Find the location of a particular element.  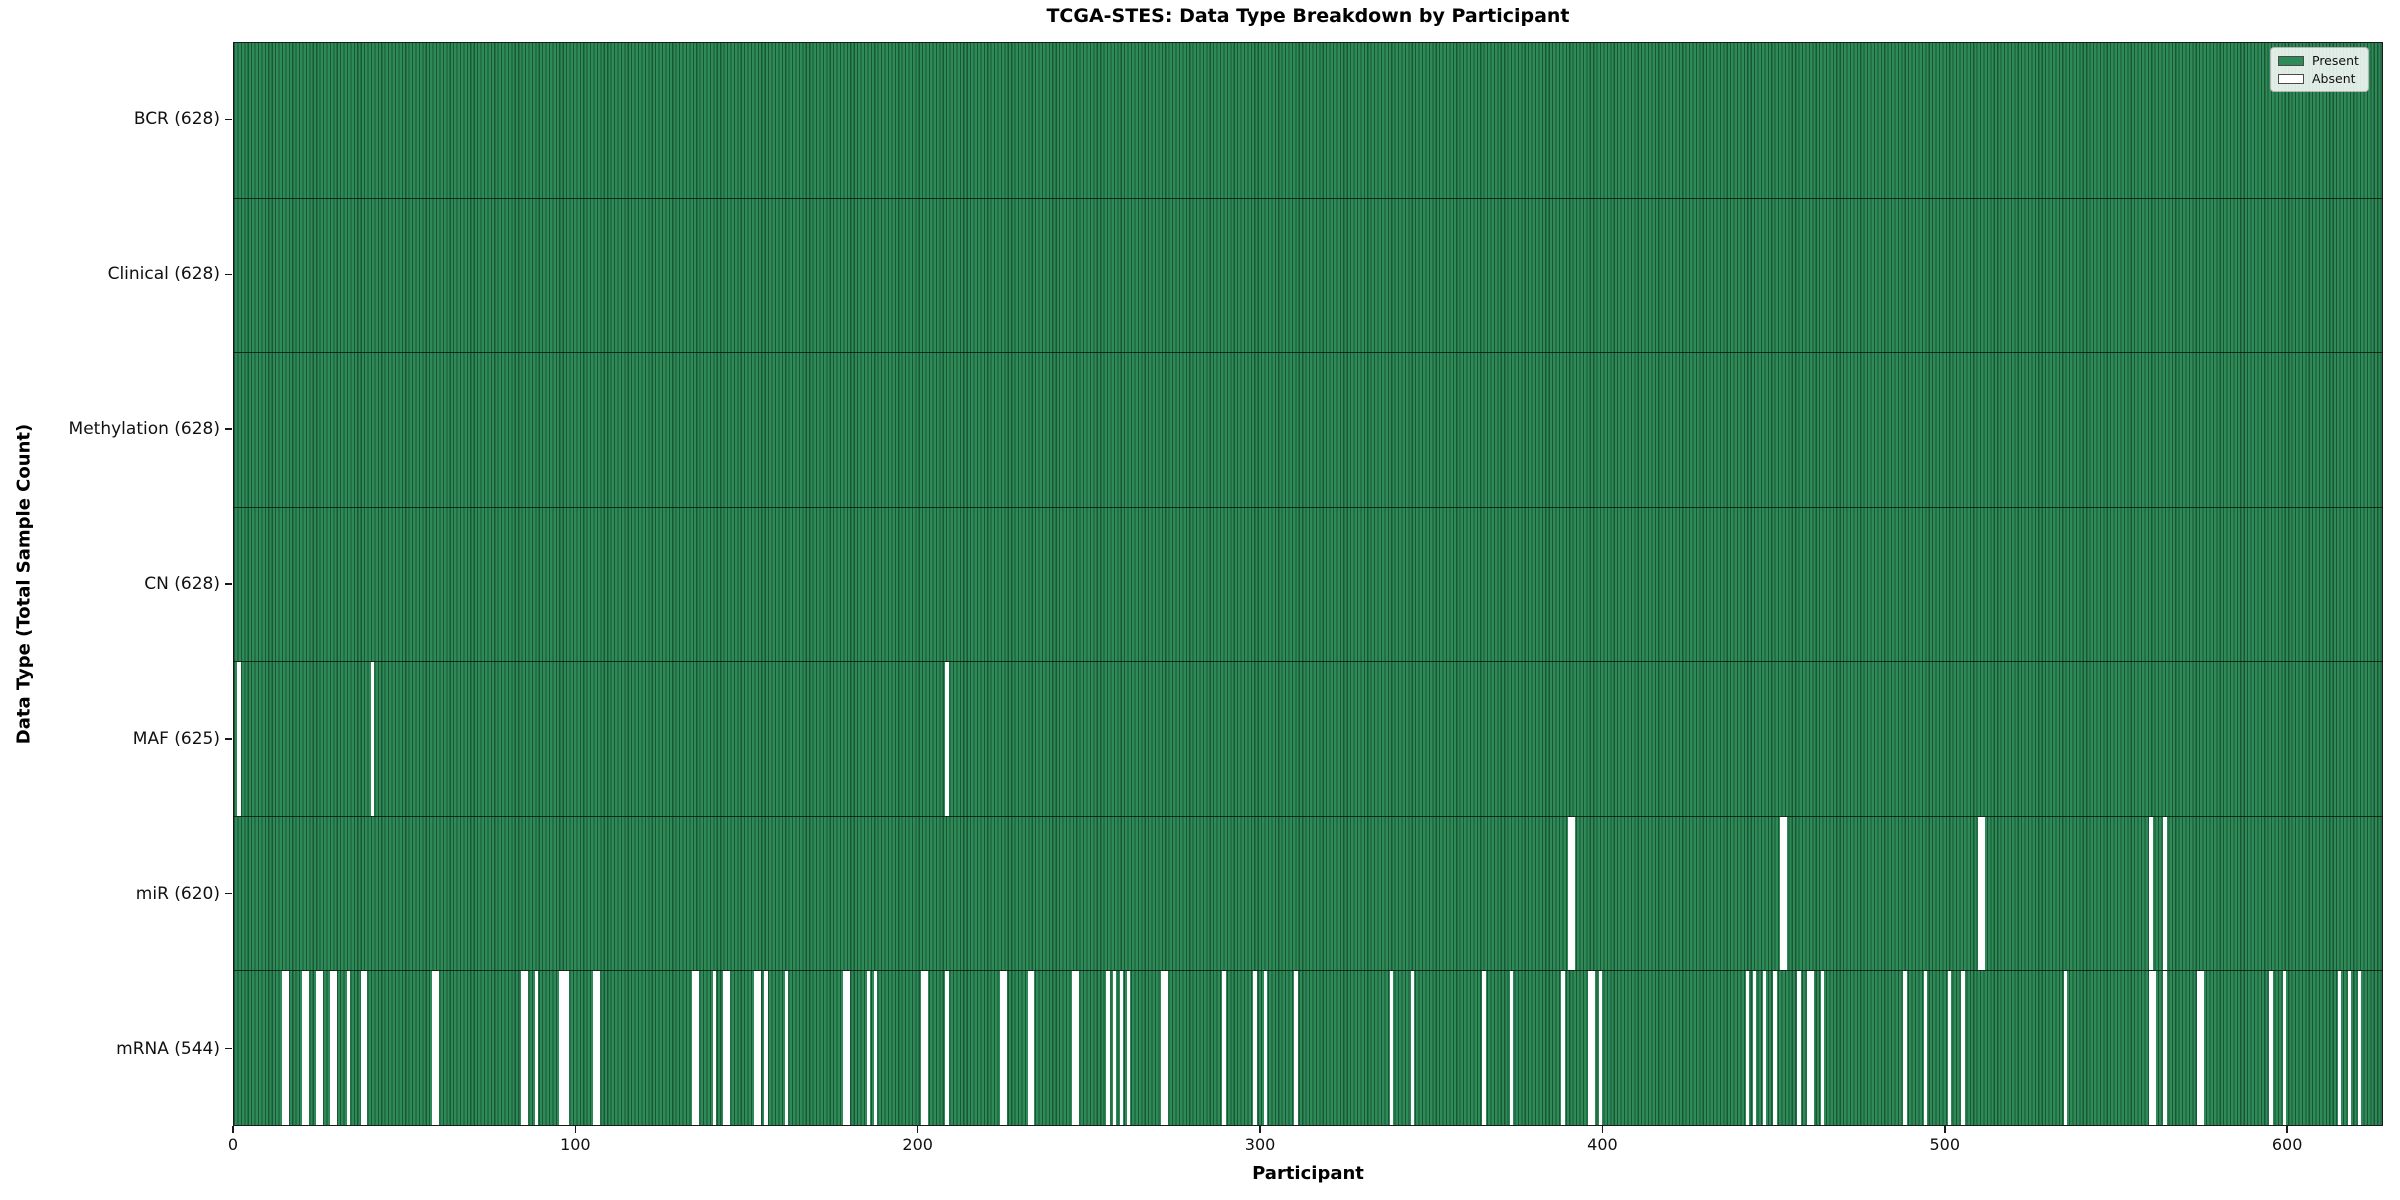

legend: Present Absent is located at coordinates (2319, 69).